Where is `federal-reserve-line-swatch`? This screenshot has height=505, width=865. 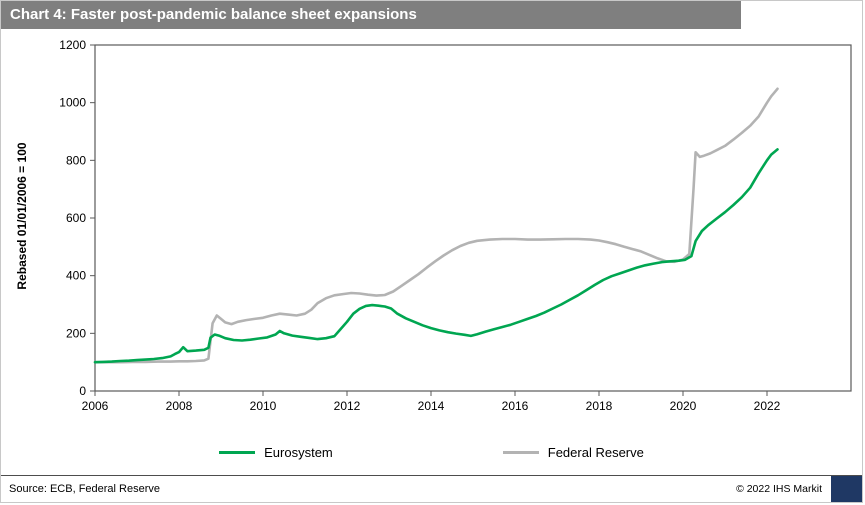
federal-reserve-line-swatch is located at coordinates (520, 452).